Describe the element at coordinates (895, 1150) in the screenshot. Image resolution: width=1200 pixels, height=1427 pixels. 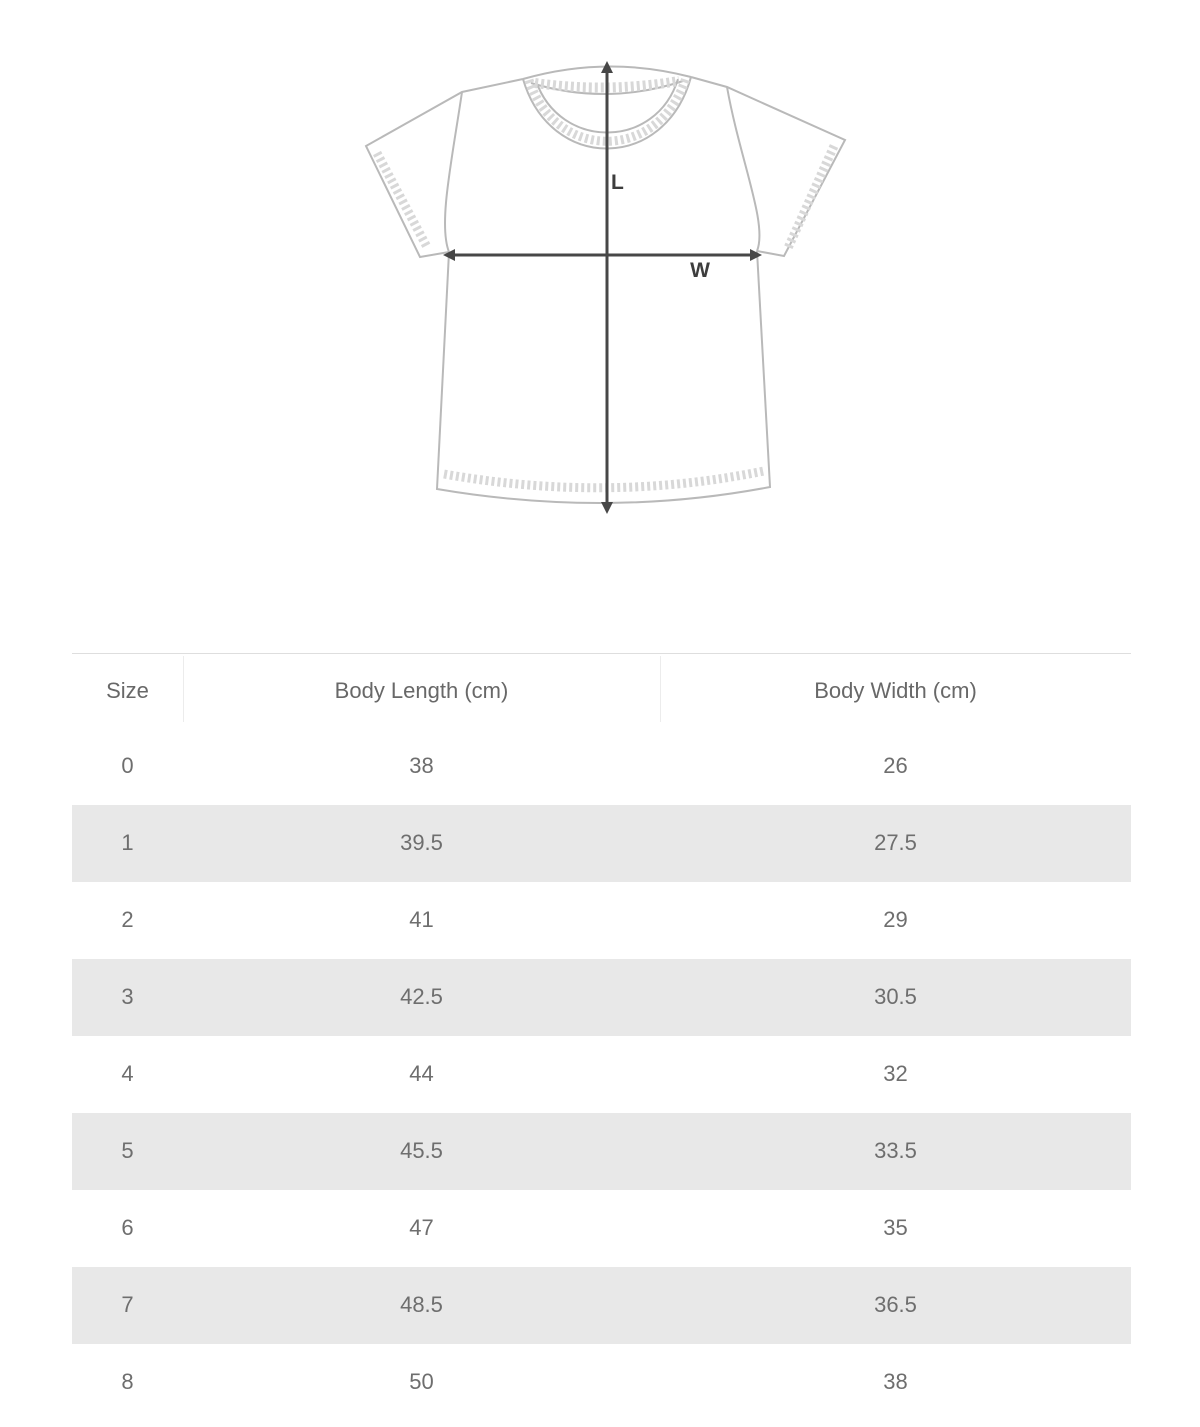
I see `body-width-cell: 33.5` at that location.